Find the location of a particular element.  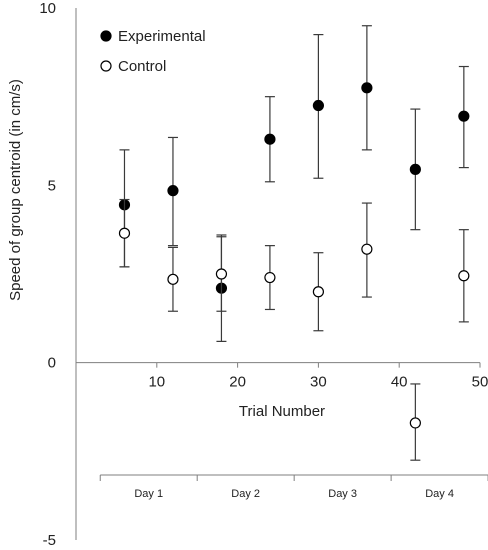

day-label: Day 2 is located at coordinates (245, 494).